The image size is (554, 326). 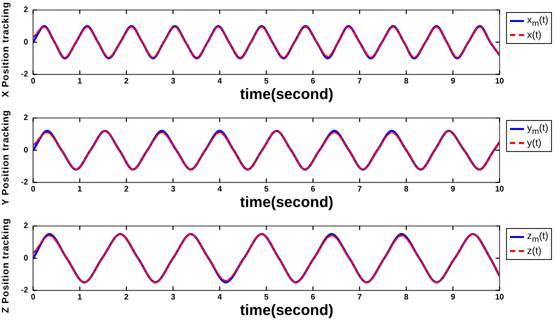 What do you see at coordinates (534, 35) in the screenshot?
I see `legend-label: x(t)` at bounding box center [534, 35].